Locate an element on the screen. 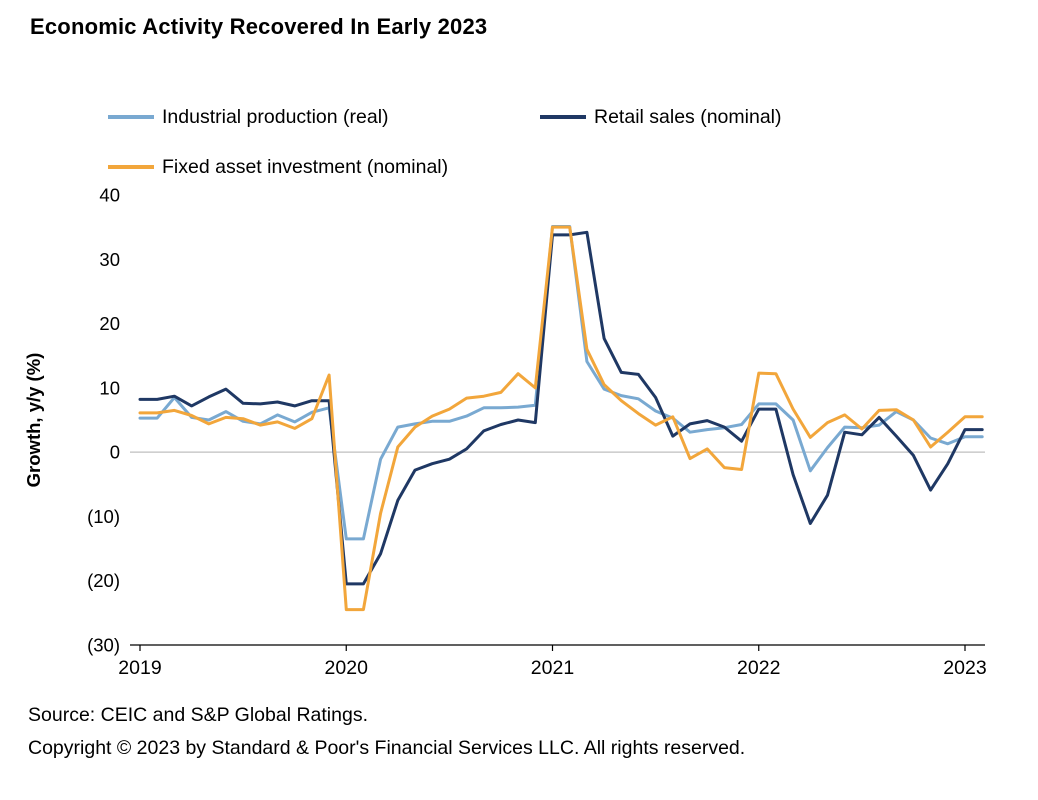 The height and width of the screenshot is (800, 1038). y-axis-title: Growth, y/y (%) is located at coordinates (33, 420).